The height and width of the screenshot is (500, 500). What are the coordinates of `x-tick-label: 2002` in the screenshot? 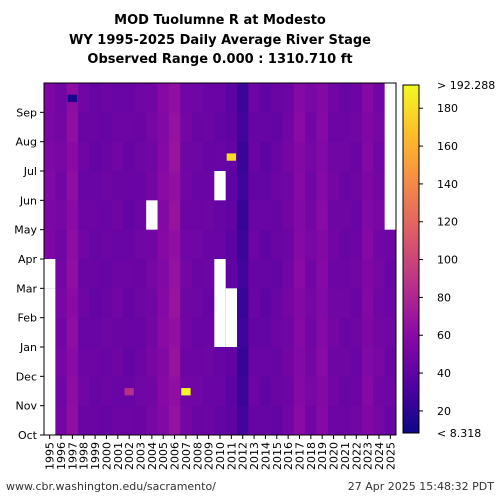 It's located at (129, 456).